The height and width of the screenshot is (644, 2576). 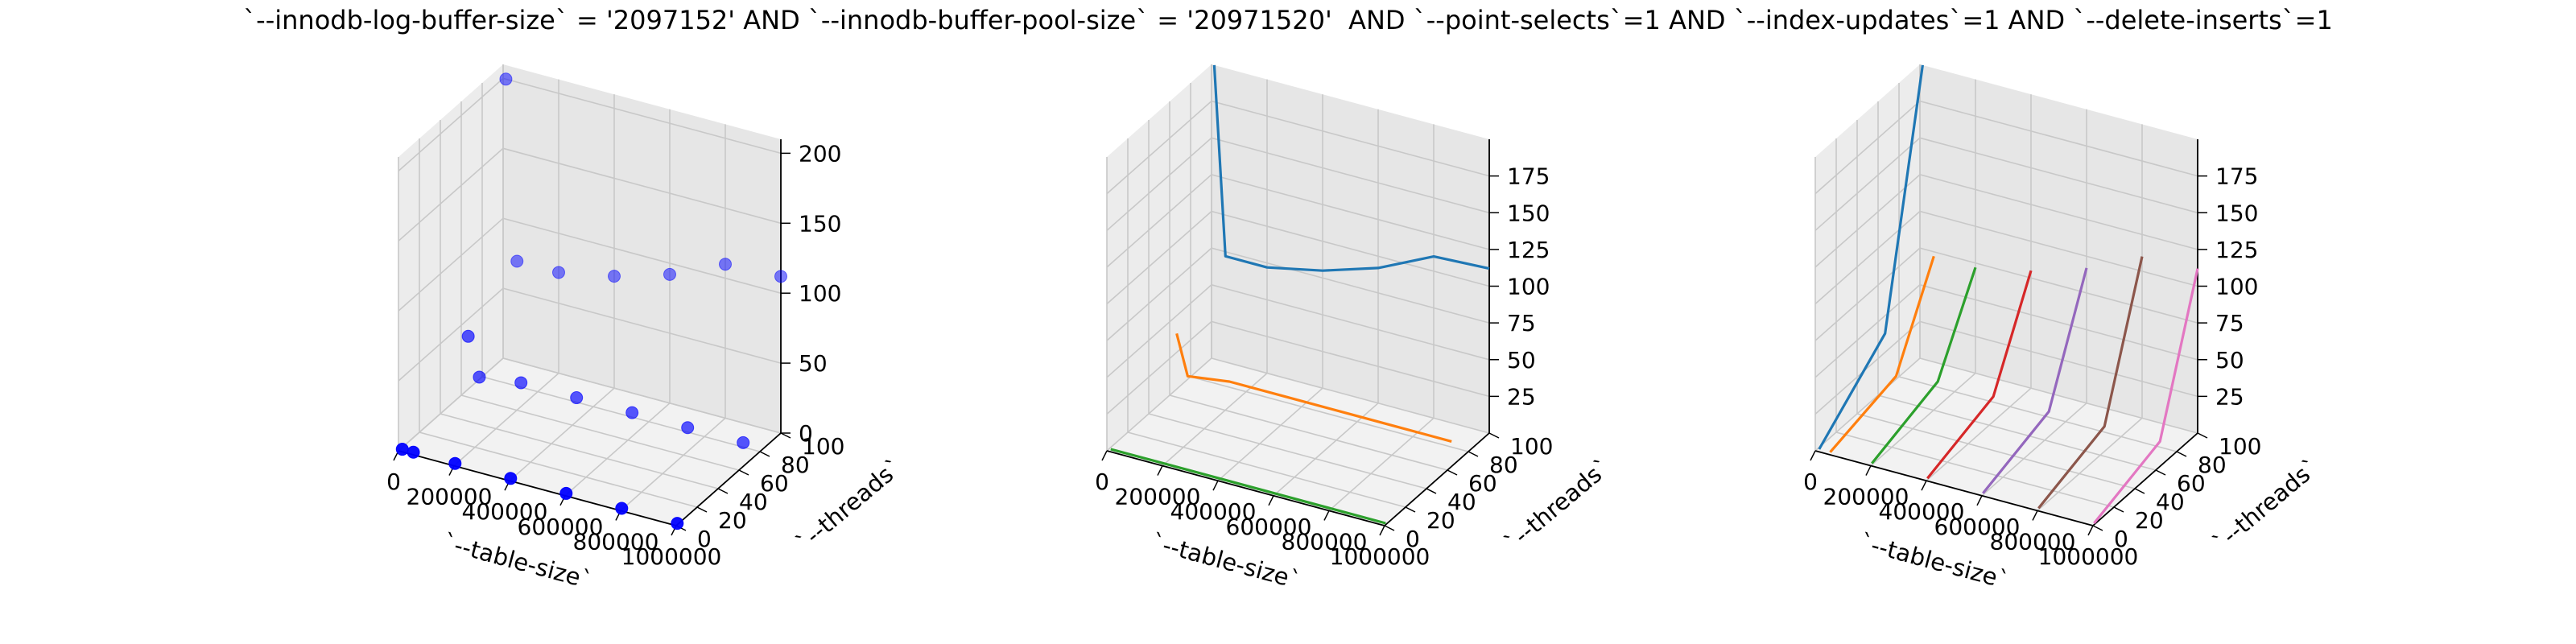 I want to click on x-tick-label: 800000, so click(x=616, y=541).